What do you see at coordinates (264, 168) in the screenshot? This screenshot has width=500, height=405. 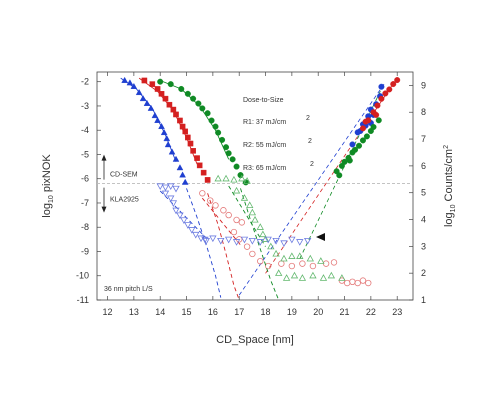 I see `legend-entry: R3: 65 mJ/cm` at bounding box center [264, 168].